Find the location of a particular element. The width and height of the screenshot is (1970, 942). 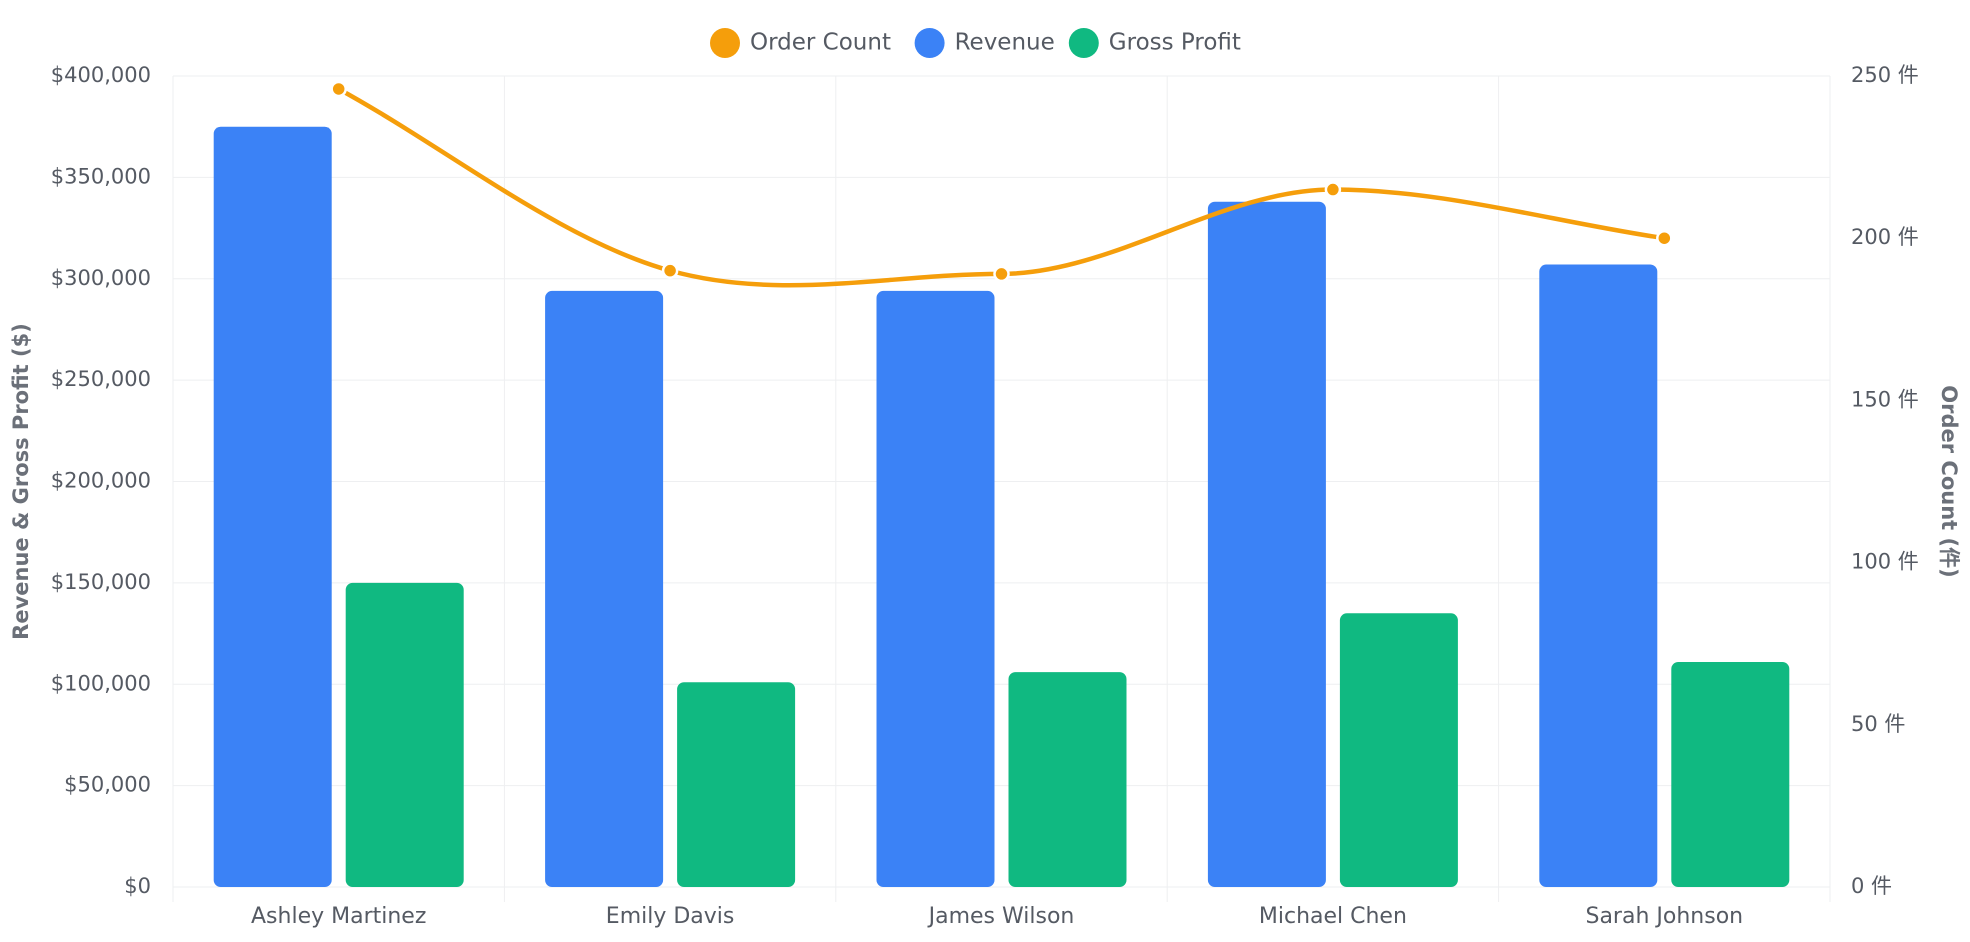

x-category-label: Sarah Johnson is located at coordinates (1664, 916).